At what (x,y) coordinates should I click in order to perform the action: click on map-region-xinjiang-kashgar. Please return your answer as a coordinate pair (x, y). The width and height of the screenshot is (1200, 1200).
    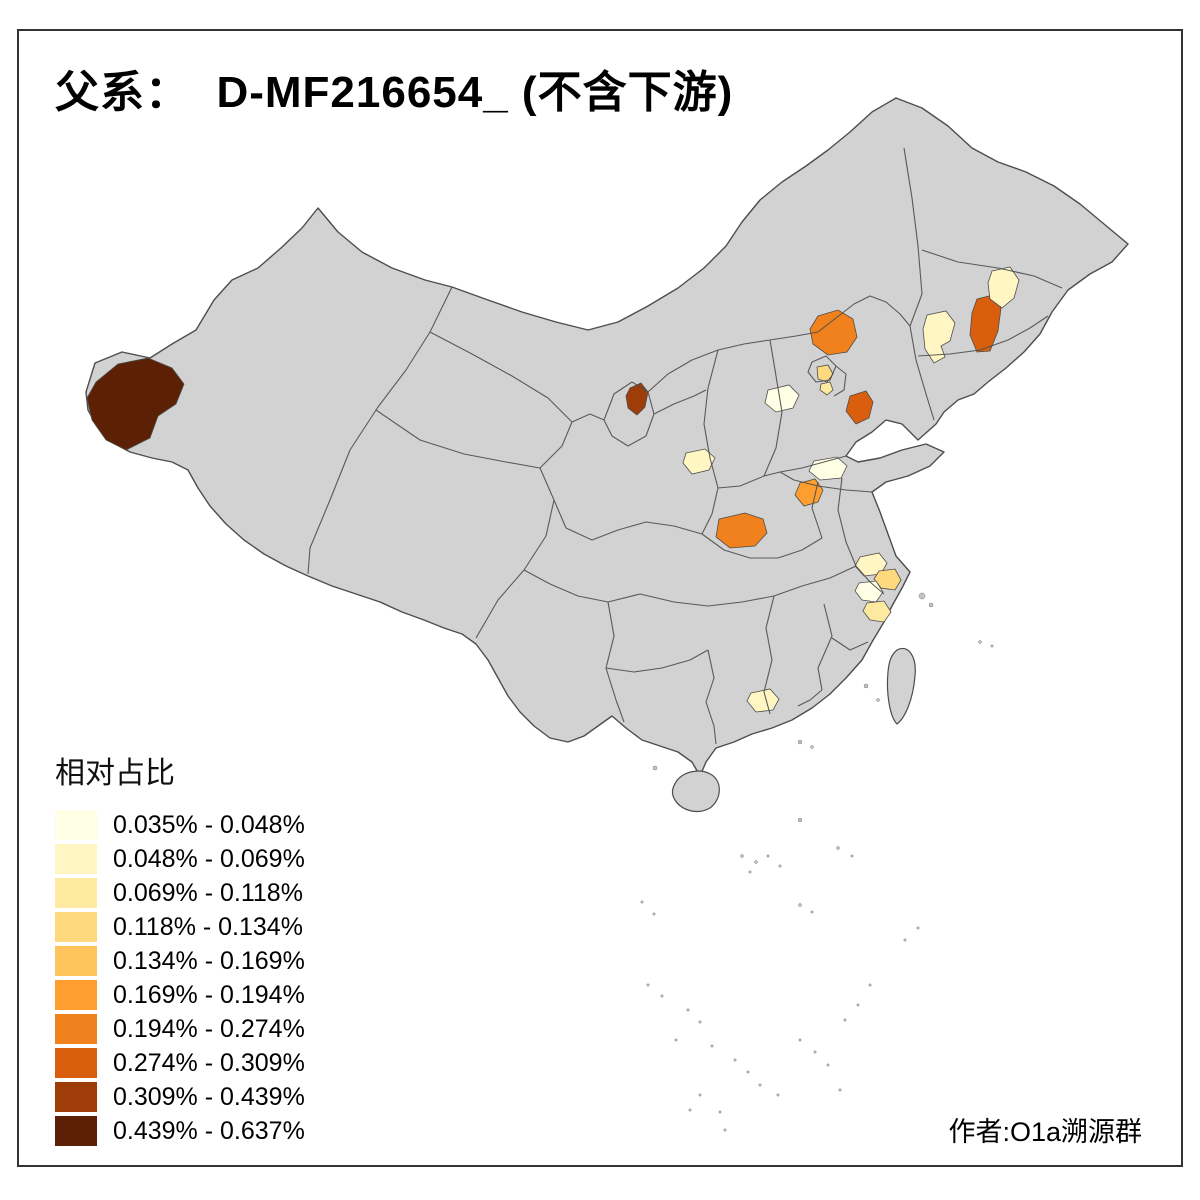
    Looking at the image, I should click on (135, 404).